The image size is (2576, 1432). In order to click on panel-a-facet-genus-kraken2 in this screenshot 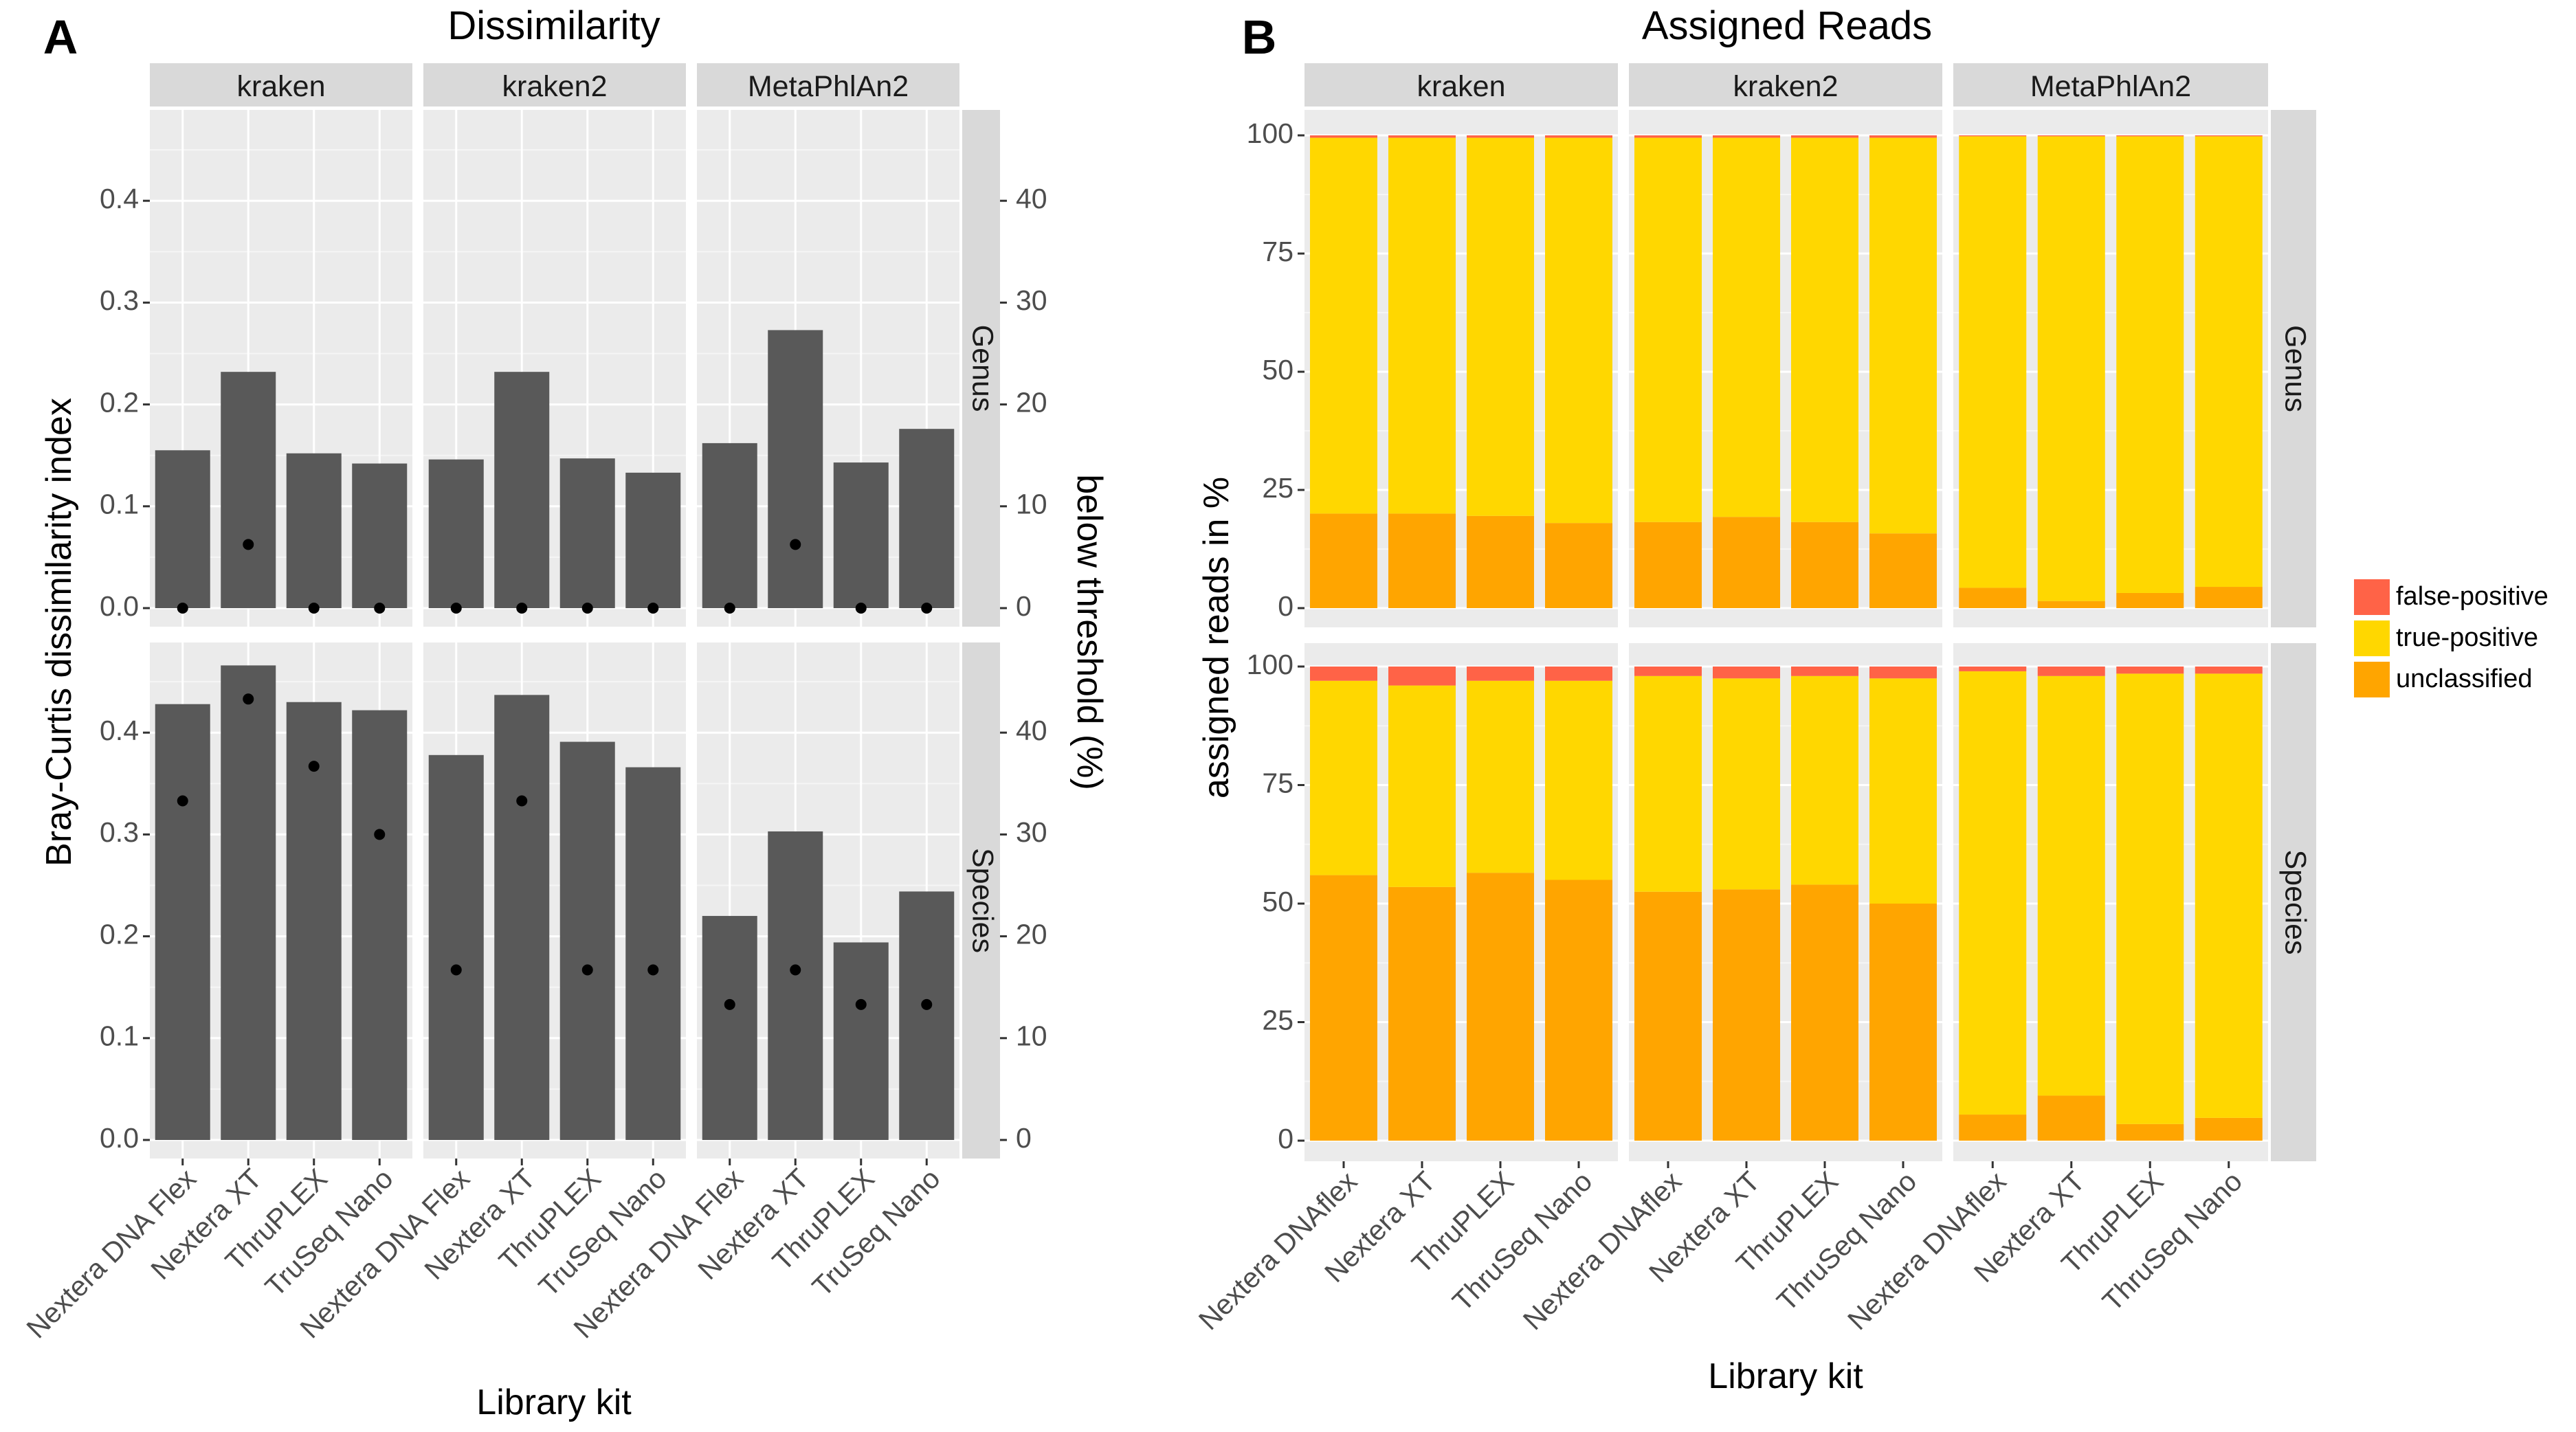, I will do `click(554, 368)`.